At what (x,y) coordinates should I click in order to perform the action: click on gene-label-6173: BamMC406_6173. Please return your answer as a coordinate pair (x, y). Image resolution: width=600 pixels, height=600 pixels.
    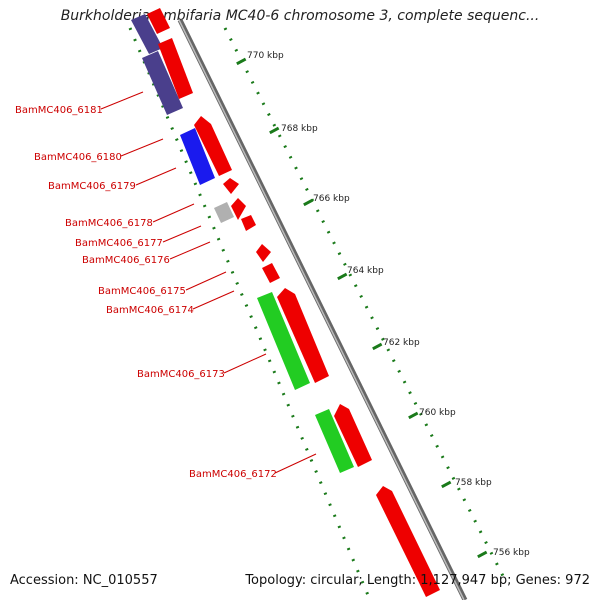
    Looking at the image, I should click on (181, 374).